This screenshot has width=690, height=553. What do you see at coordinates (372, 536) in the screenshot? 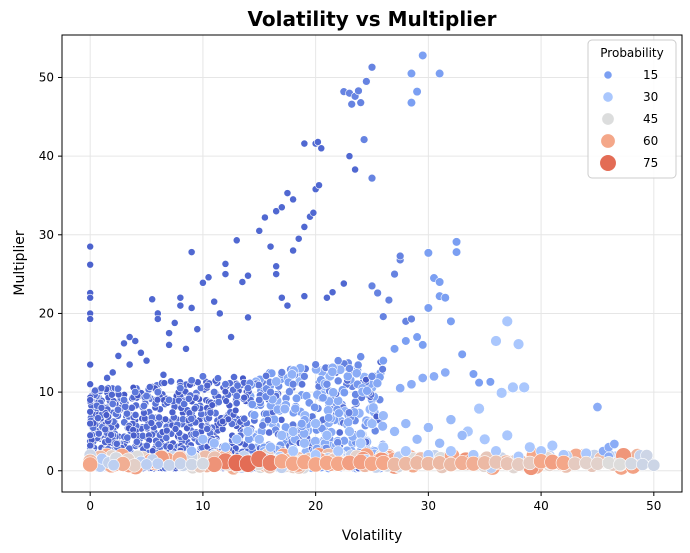
I see `x-axis-label: Volatility` at bounding box center [372, 536].